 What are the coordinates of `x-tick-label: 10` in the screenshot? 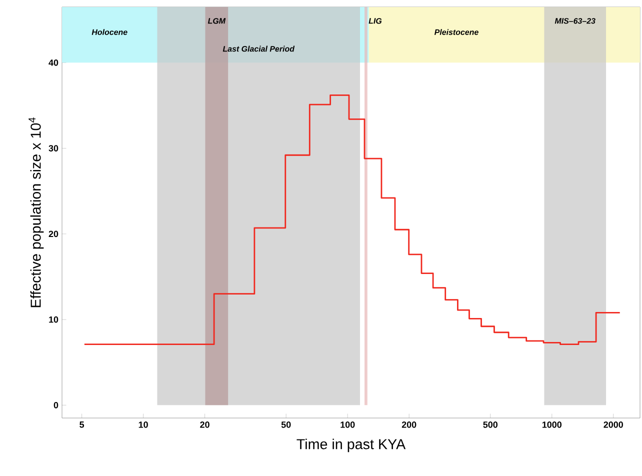 It's located at (143, 425).